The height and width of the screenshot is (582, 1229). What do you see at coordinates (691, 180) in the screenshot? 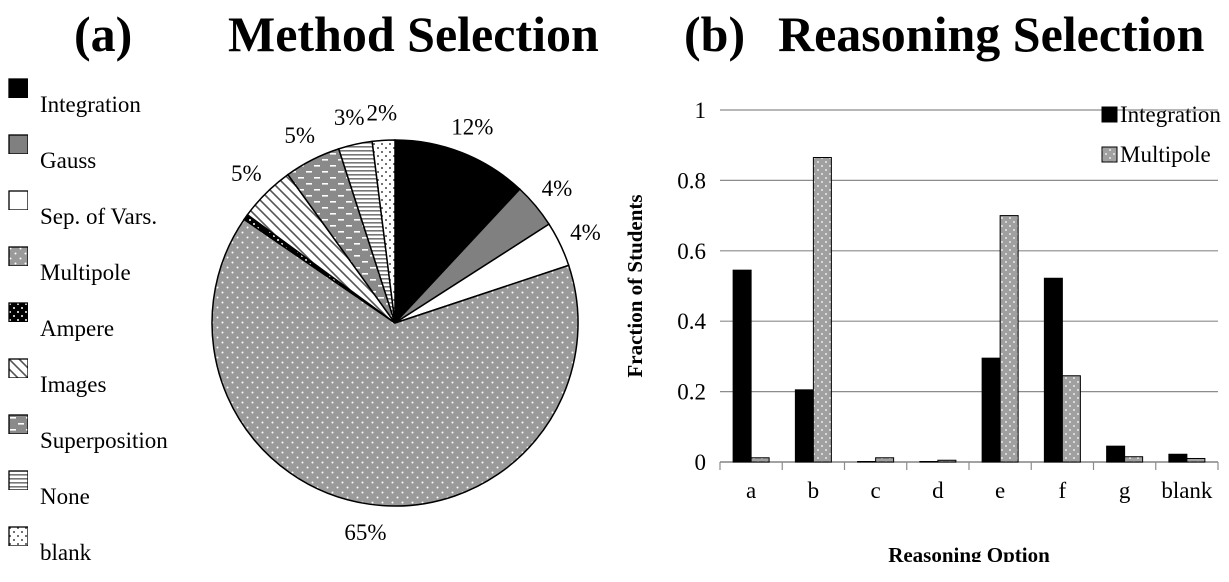
I see `y-tick-label: 0.8` at bounding box center [691, 180].